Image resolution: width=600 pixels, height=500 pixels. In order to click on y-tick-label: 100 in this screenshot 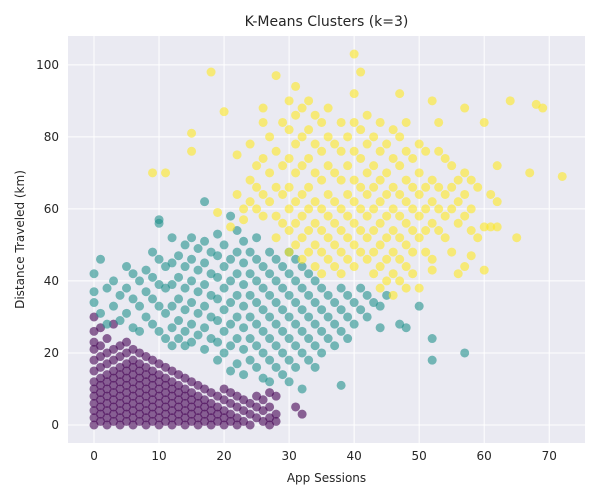, I will do `click(47, 65)`.